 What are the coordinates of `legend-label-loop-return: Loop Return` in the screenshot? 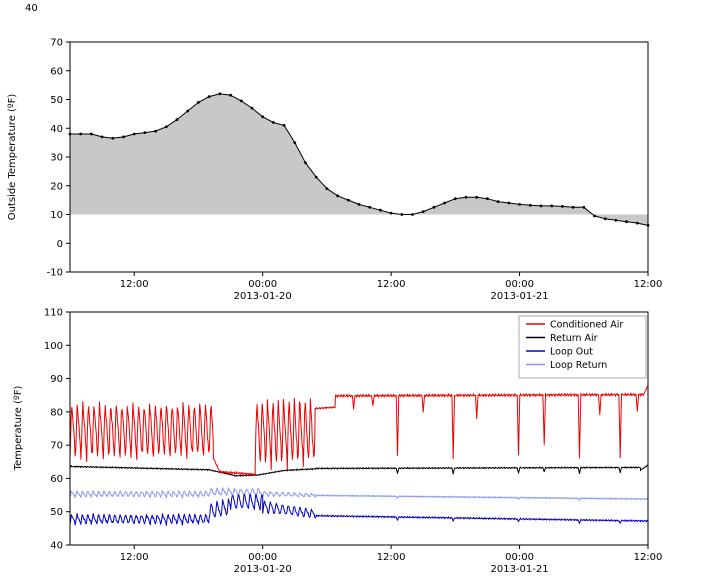 It's located at (578, 365).